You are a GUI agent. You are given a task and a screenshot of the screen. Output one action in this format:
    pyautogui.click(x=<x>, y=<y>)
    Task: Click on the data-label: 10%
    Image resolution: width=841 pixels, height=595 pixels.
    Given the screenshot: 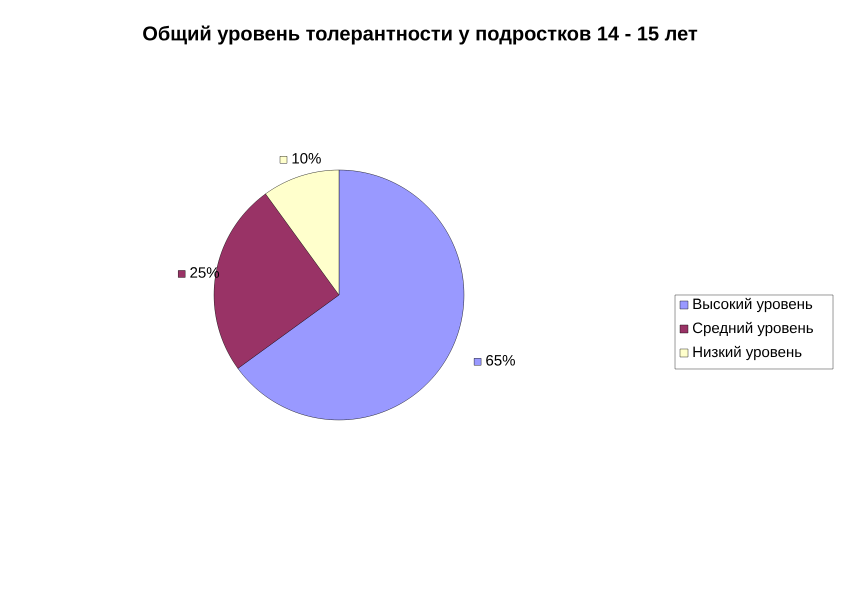 What is the action you would take?
    pyautogui.click(x=306, y=158)
    